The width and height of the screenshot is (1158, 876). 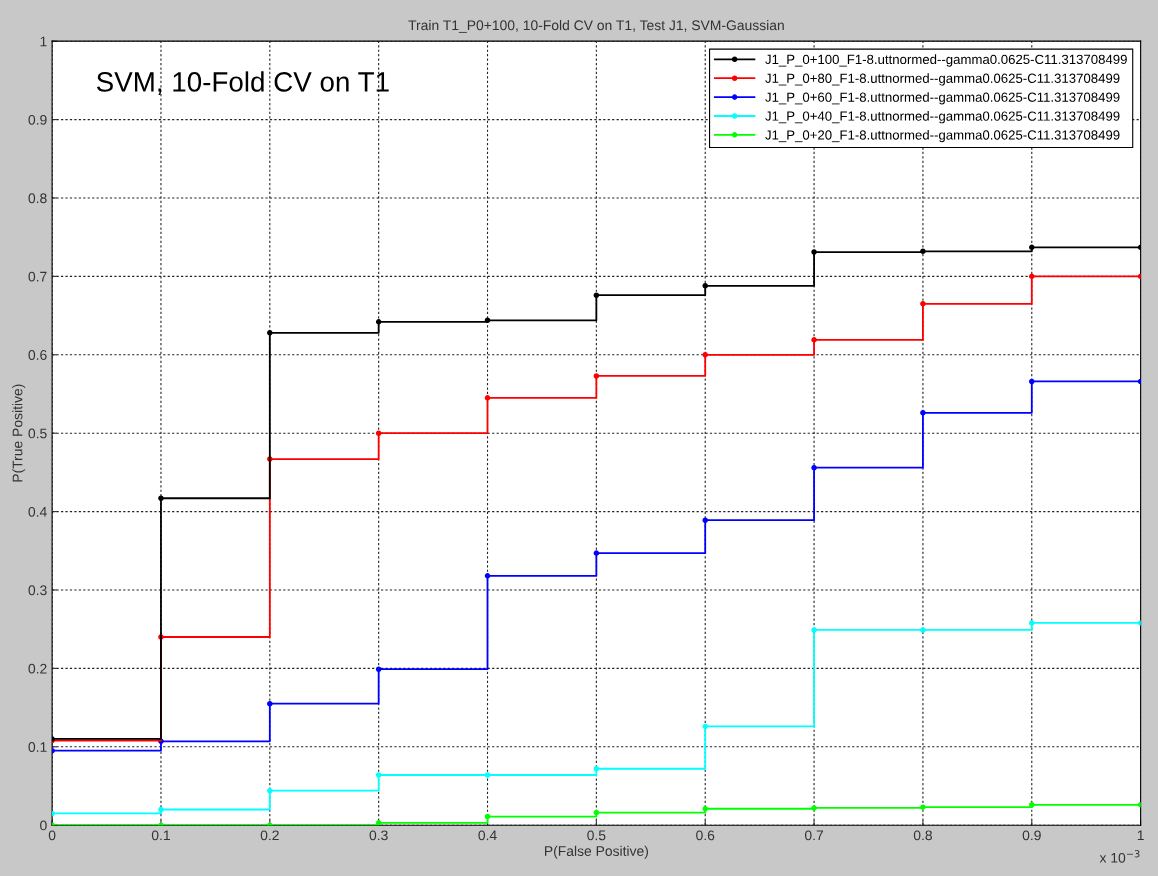 I want to click on legend-label: J1_P_0+40_F1-8.uttnormed--gamma0.0625-C11.313708499, so click(x=942, y=117).